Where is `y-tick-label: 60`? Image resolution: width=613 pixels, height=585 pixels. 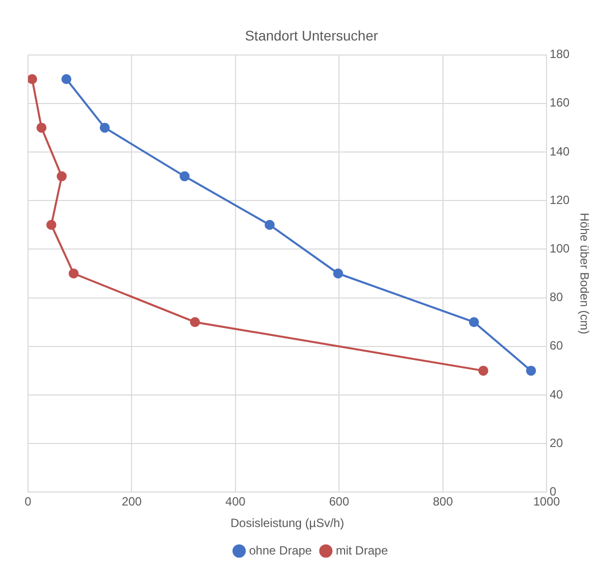 y-tick-label: 60 is located at coordinates (557, 345).